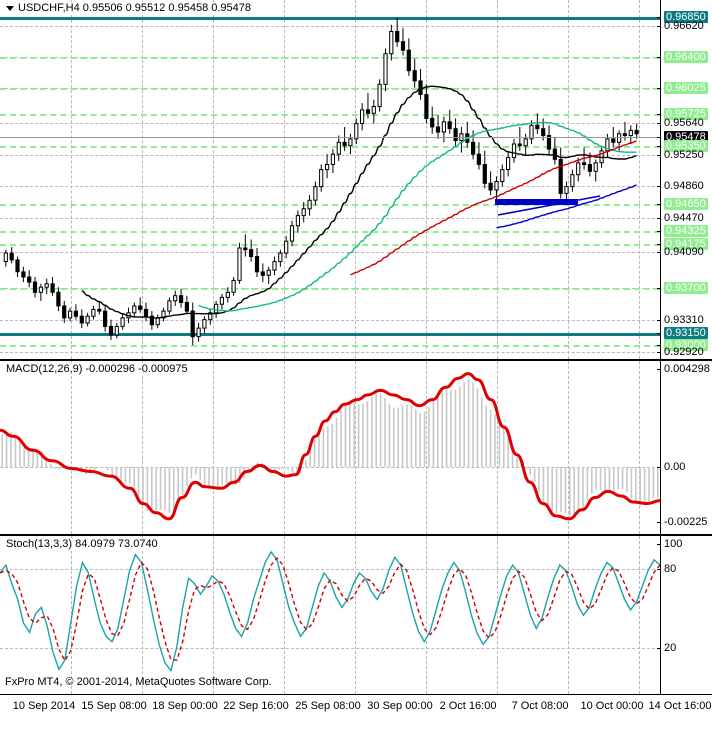 This screenshot has height=732, width=712. I want to click on chevron-down-icon, so click(10, 8).